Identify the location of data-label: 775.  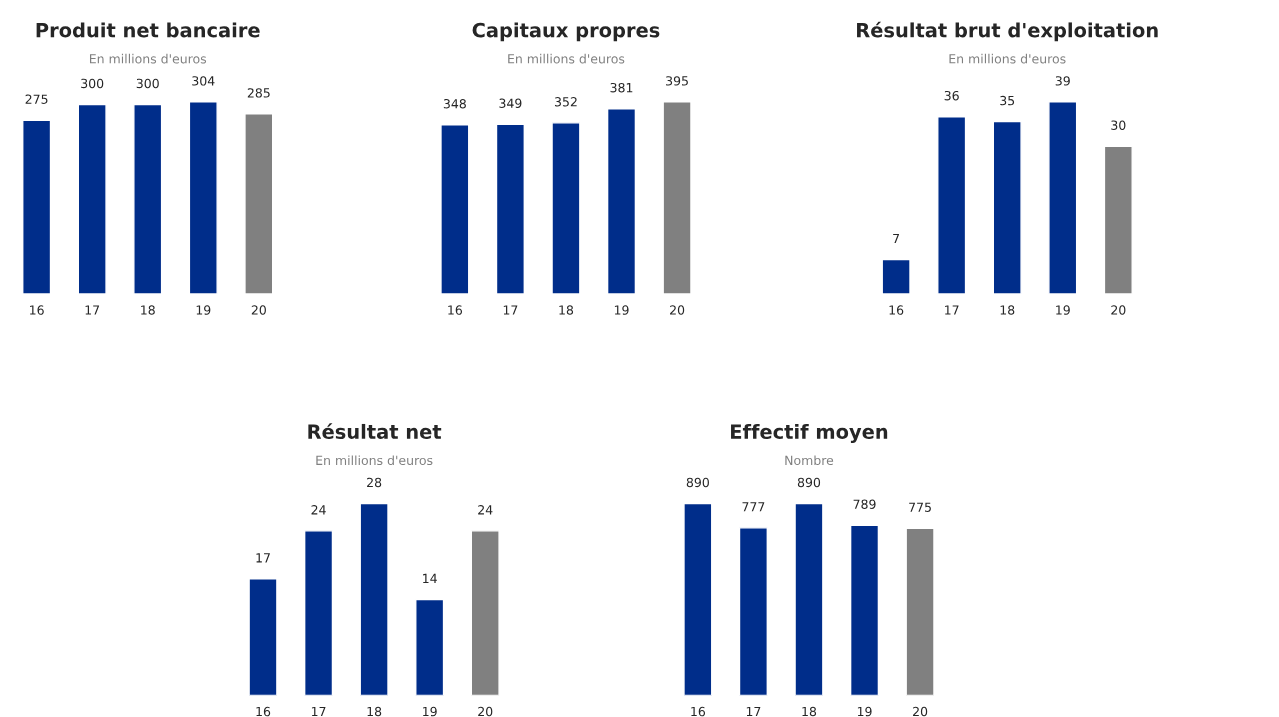
(920, 507).